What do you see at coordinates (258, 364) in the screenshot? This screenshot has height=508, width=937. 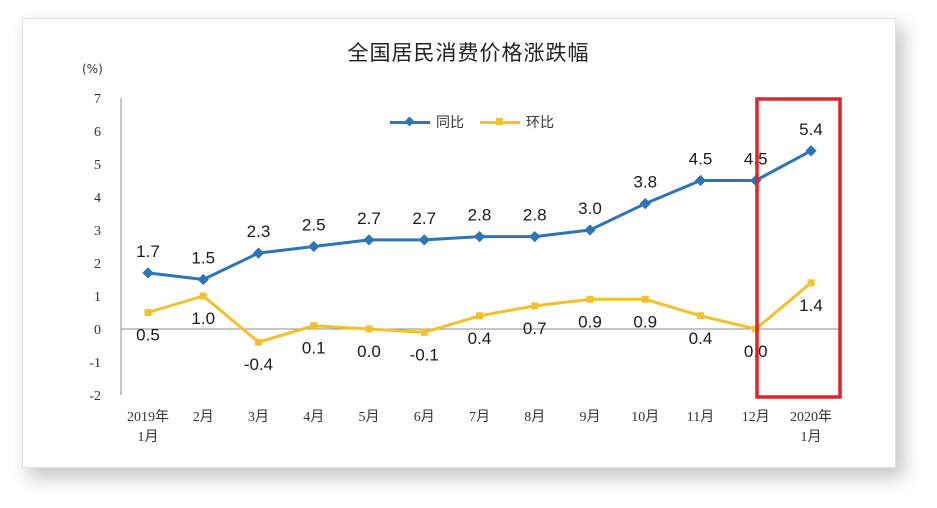 I see `data-label-mom: -0.4` at bounding box center [258, 364].